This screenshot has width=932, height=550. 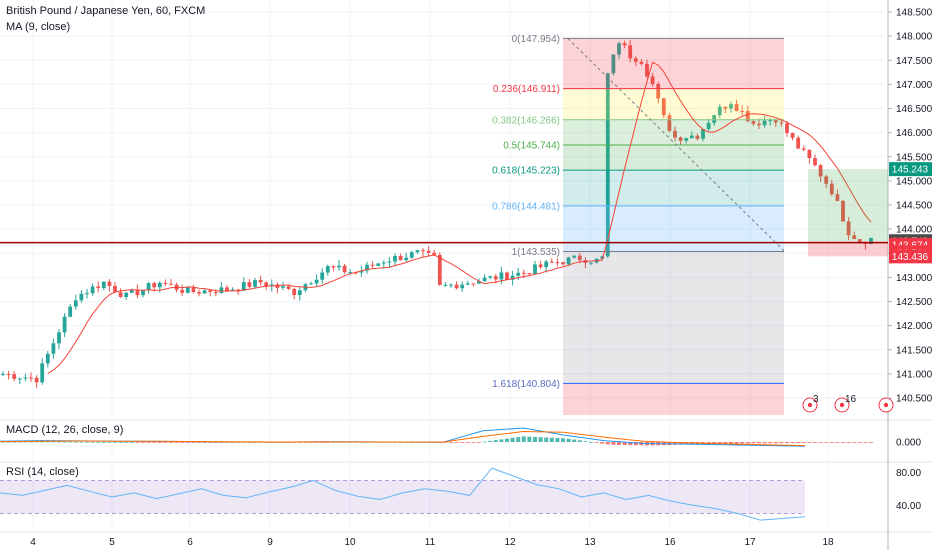 What do you see at coordinates (848, 249) in the screenshot?
I see `stop-zone` at bounding box center [848, 249].